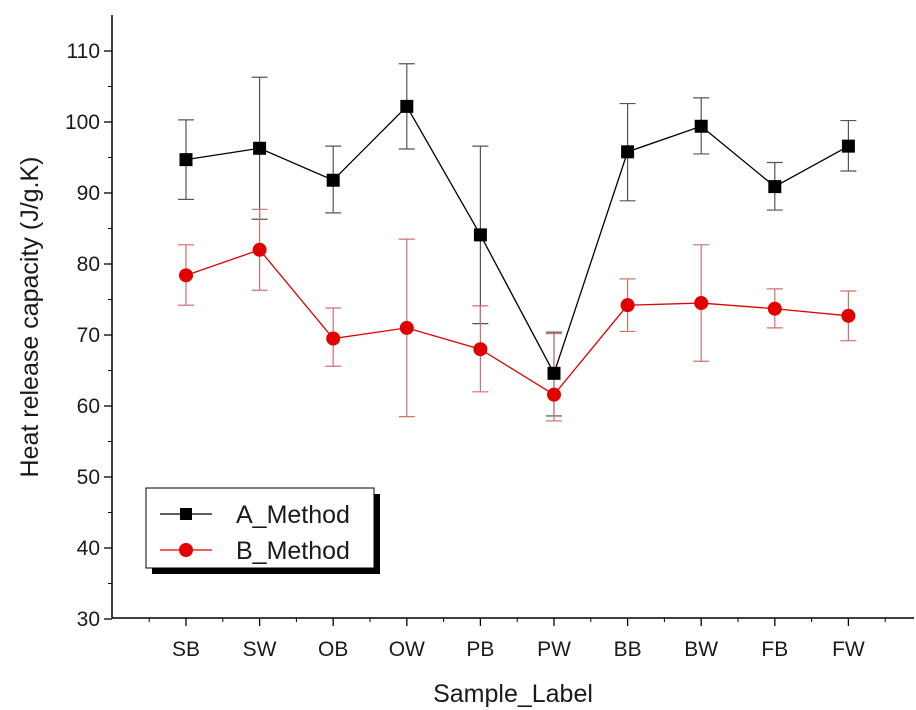 The height and width of the screenshot is (710, 916). I want to click on y-tick-label: 100, so click(82, 122).